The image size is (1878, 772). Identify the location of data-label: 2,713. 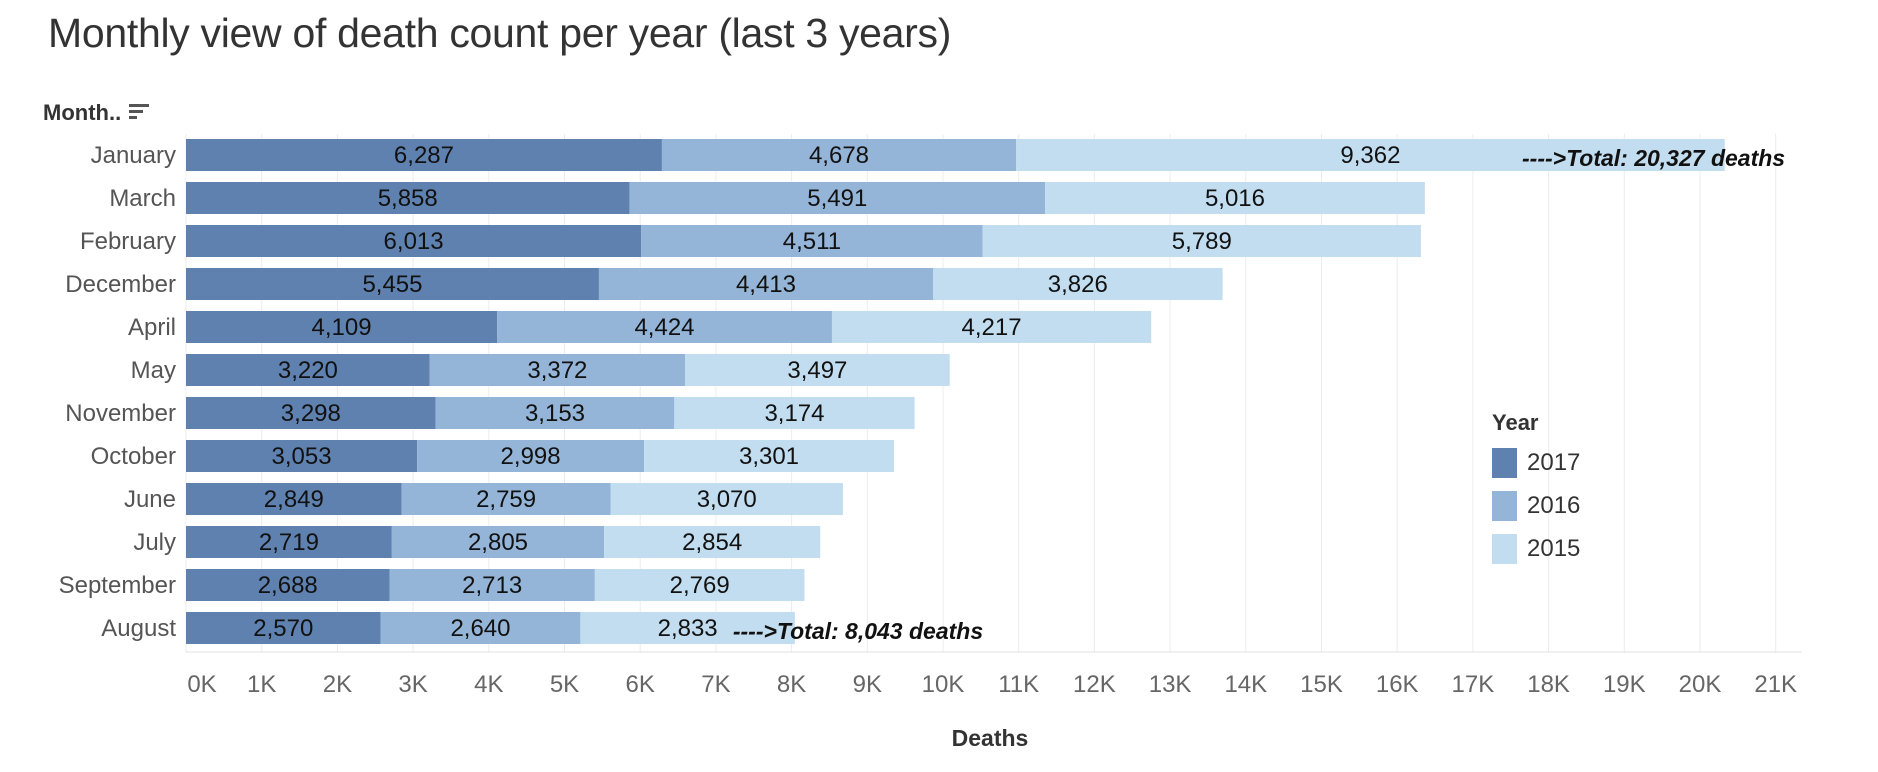
(492, 585).